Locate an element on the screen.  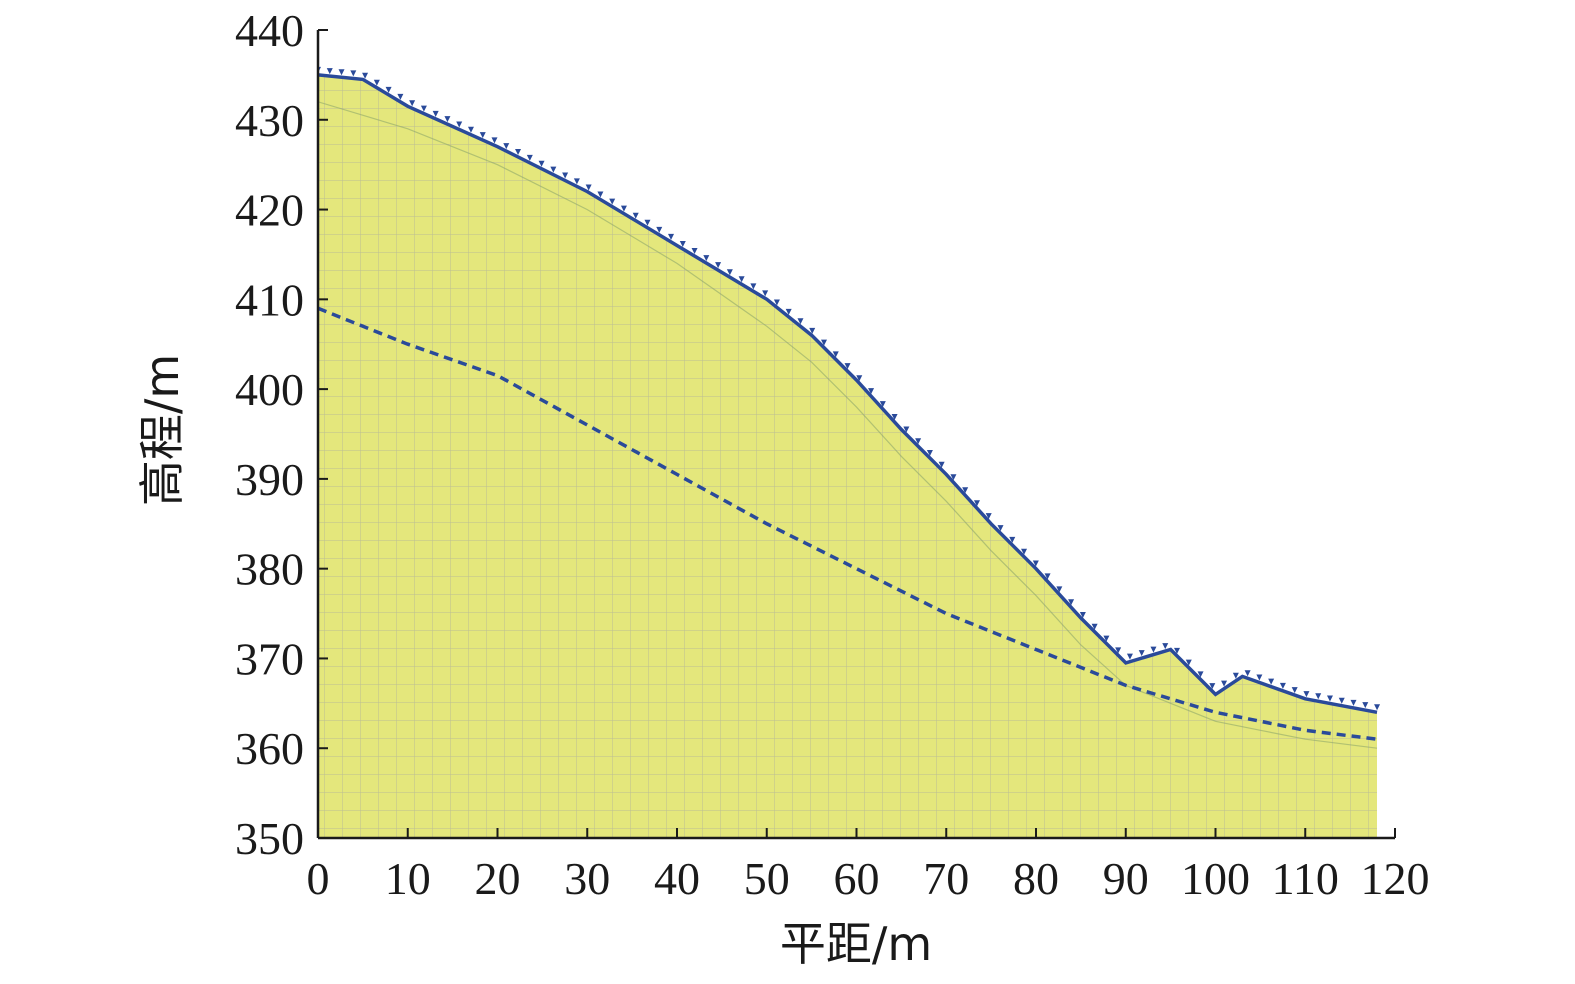
x-tick-label: 20 is located at coordinates (498, 878).